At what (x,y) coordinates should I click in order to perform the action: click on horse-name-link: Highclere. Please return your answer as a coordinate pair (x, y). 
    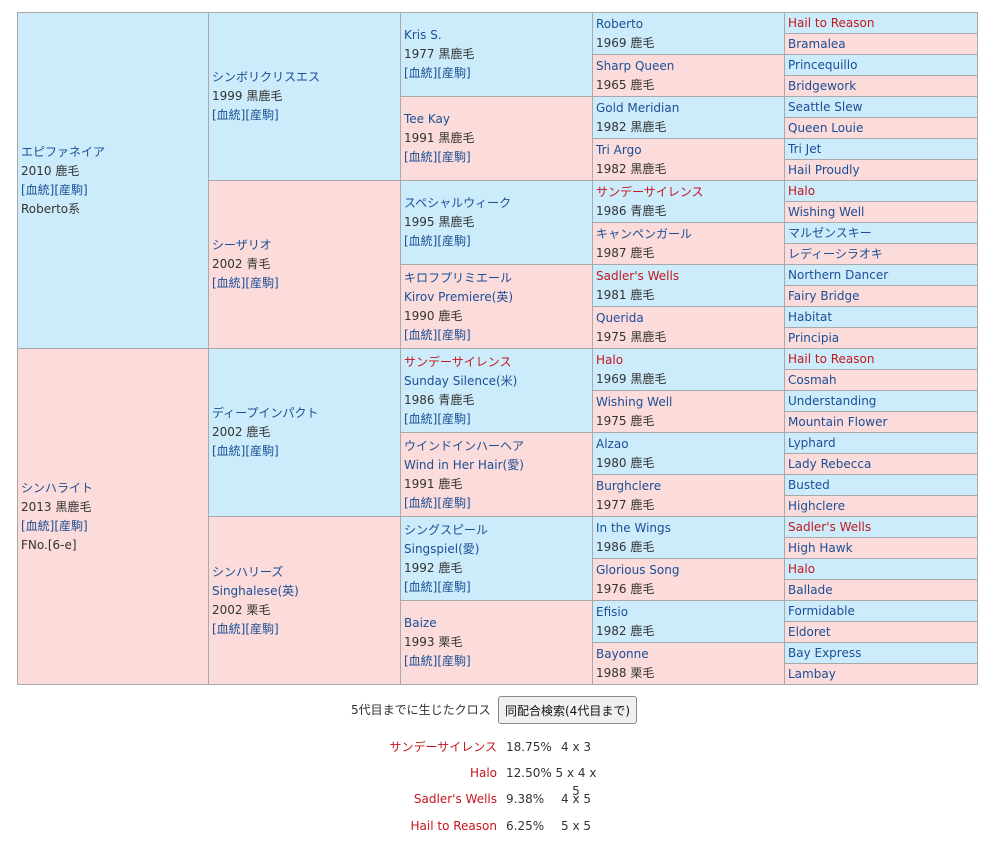
    Looking at the image, I should click on (816, 505).